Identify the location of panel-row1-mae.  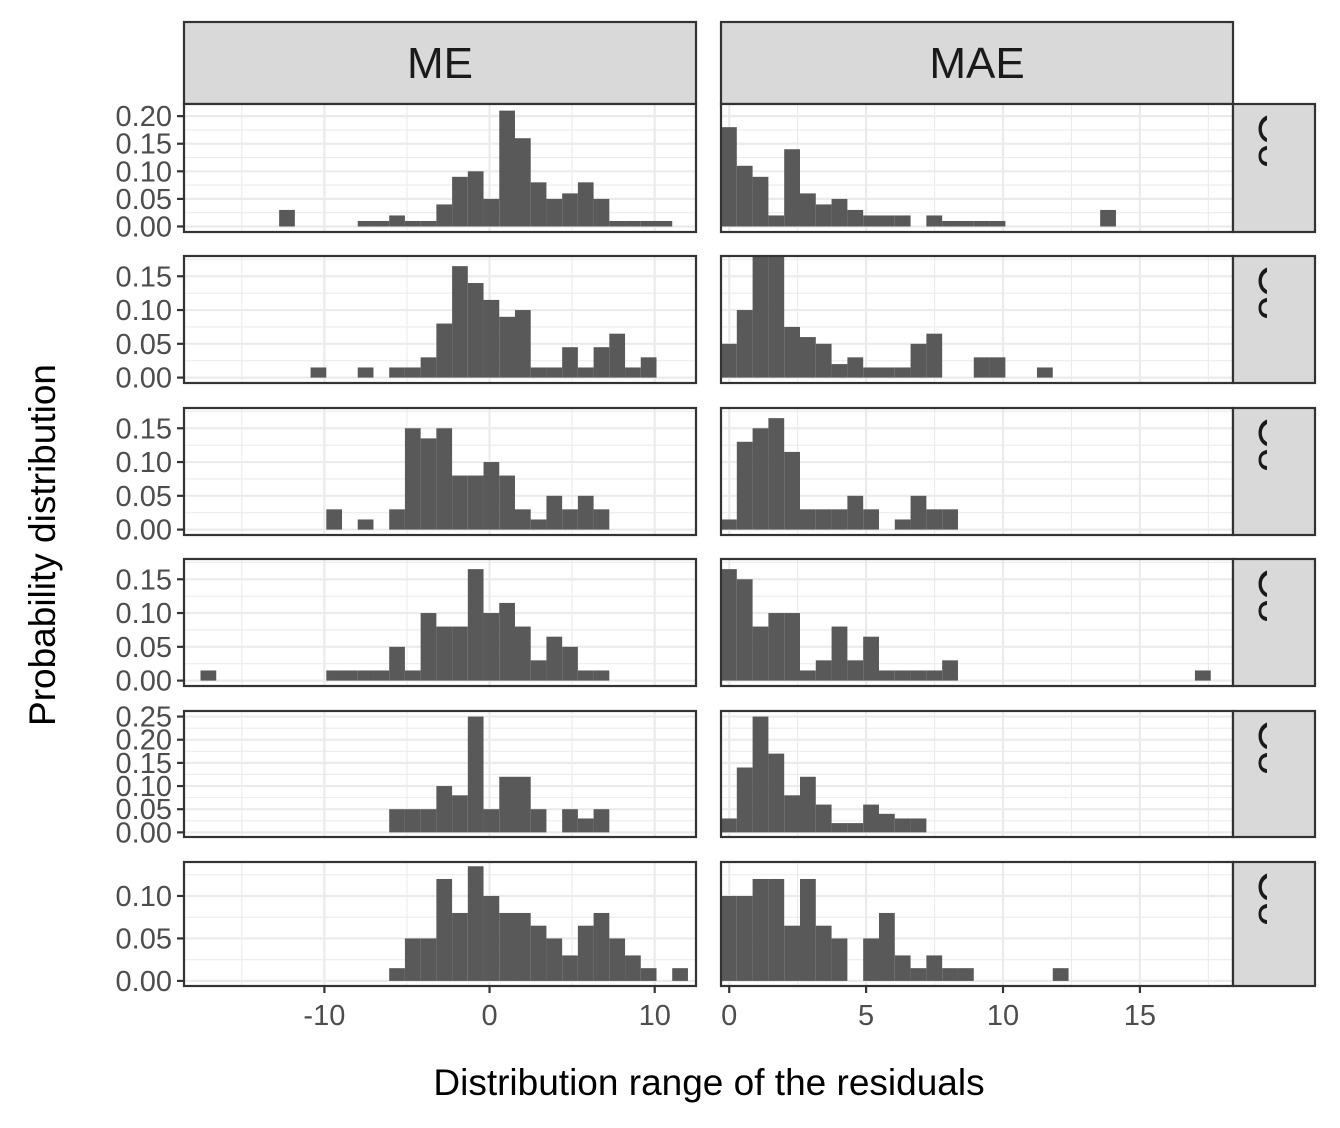
(977, 168).